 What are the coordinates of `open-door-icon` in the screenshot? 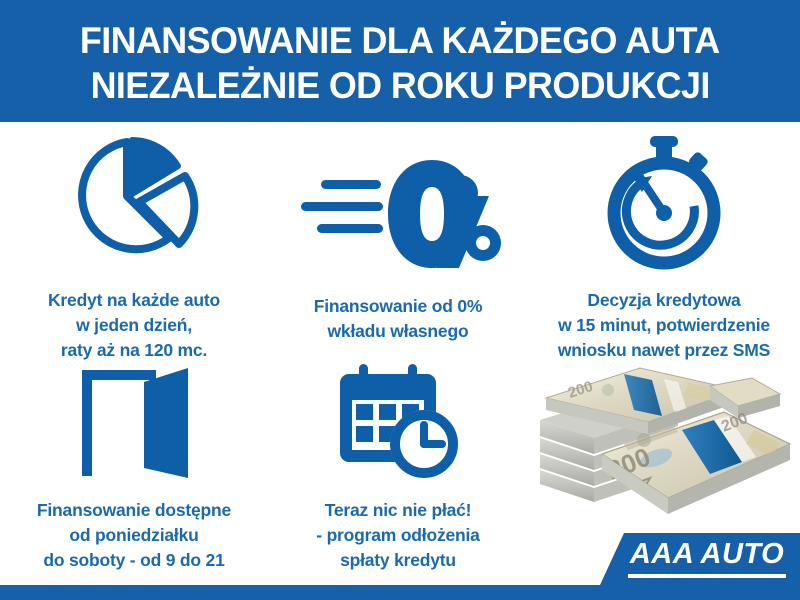 It's located at (135, 423).